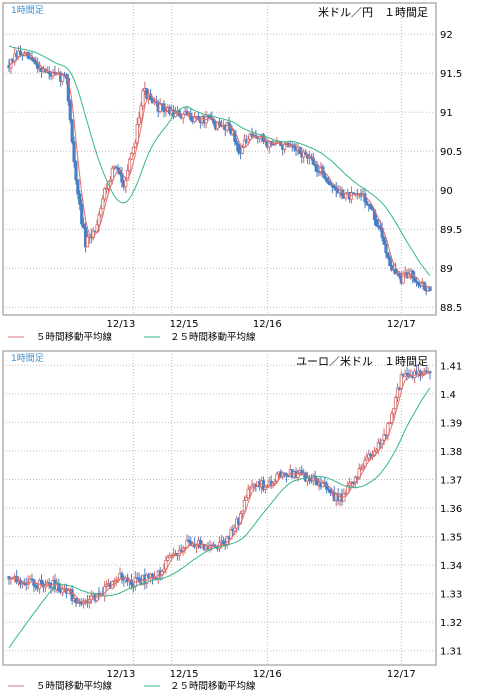 The width and height of the screenshot is (478, 699). I want to click on usdjpy-y-tick-label: 91.5, so click(451, 74).